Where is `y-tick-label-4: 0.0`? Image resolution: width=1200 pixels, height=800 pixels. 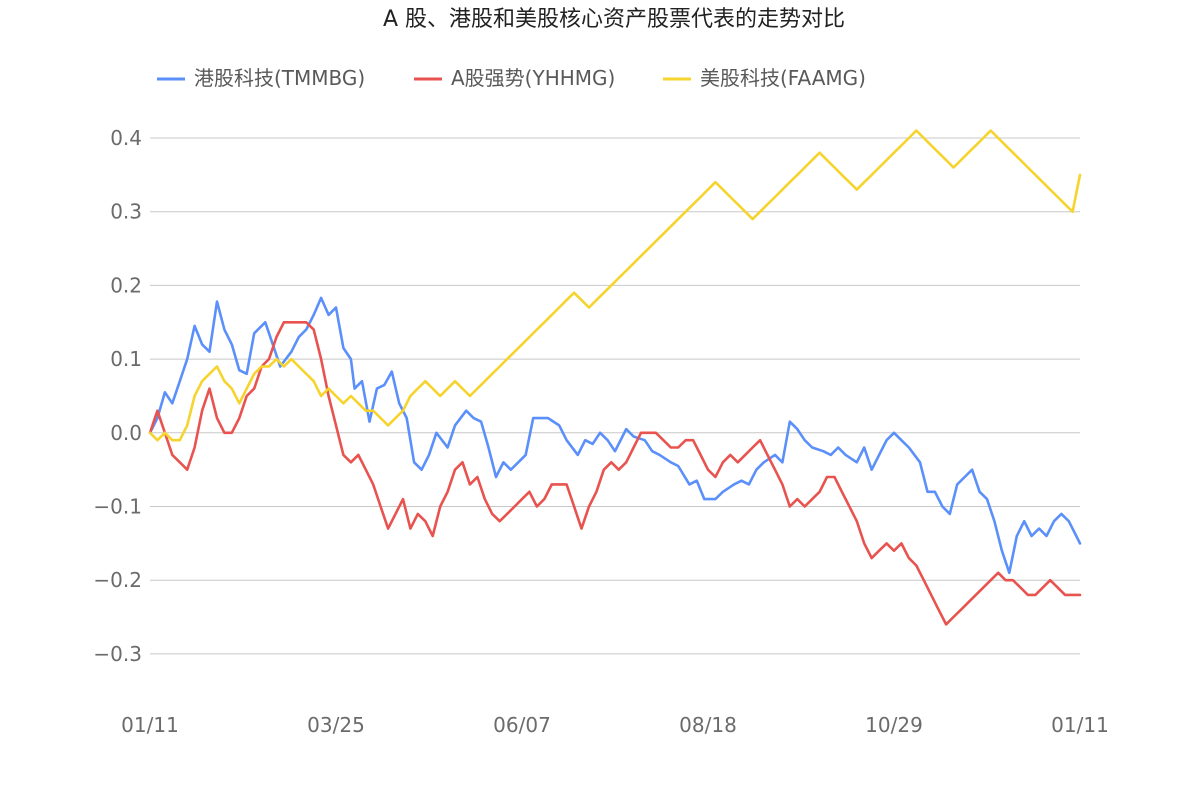
y-tick-label-4: 0.0 is located at coordinates (126, 433).